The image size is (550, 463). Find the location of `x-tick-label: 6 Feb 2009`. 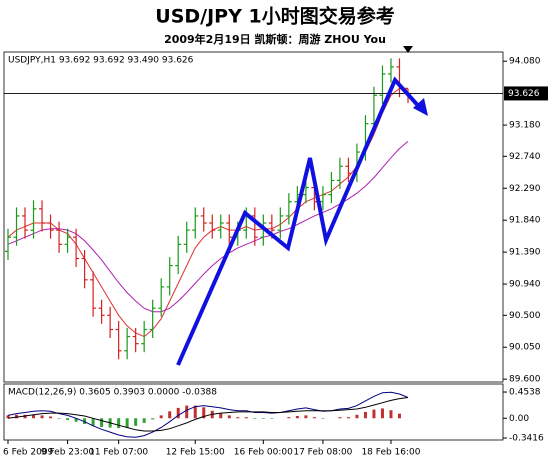

x-tick-label: 6 Feb 2009 is located at coordinates (28, 453).